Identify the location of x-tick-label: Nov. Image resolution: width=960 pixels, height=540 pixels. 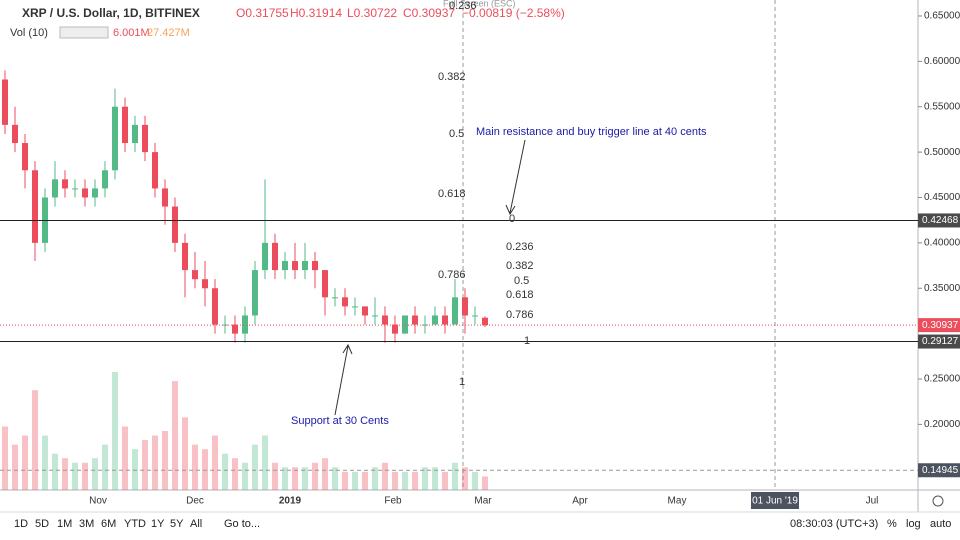
(98, 501).